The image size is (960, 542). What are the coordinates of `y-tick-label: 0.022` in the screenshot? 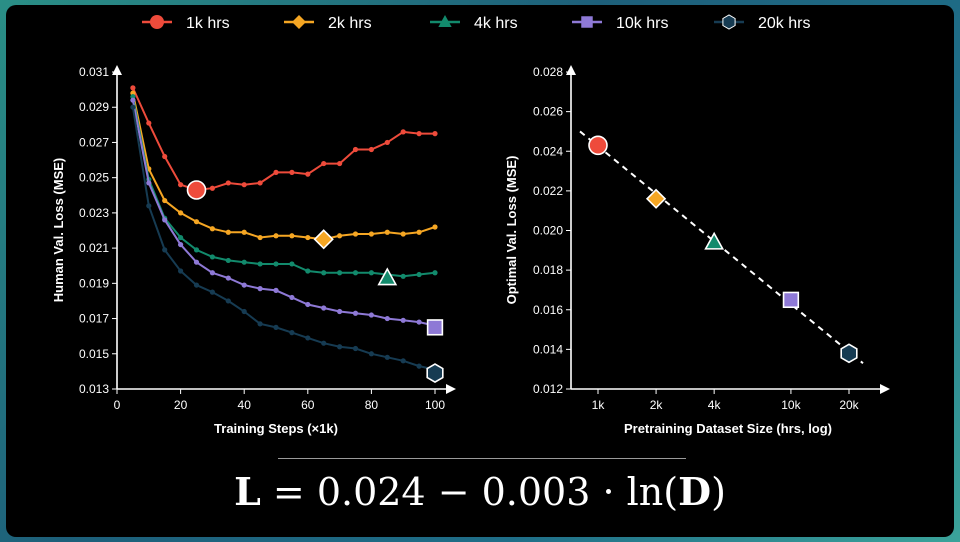 It's located at (548, 191).